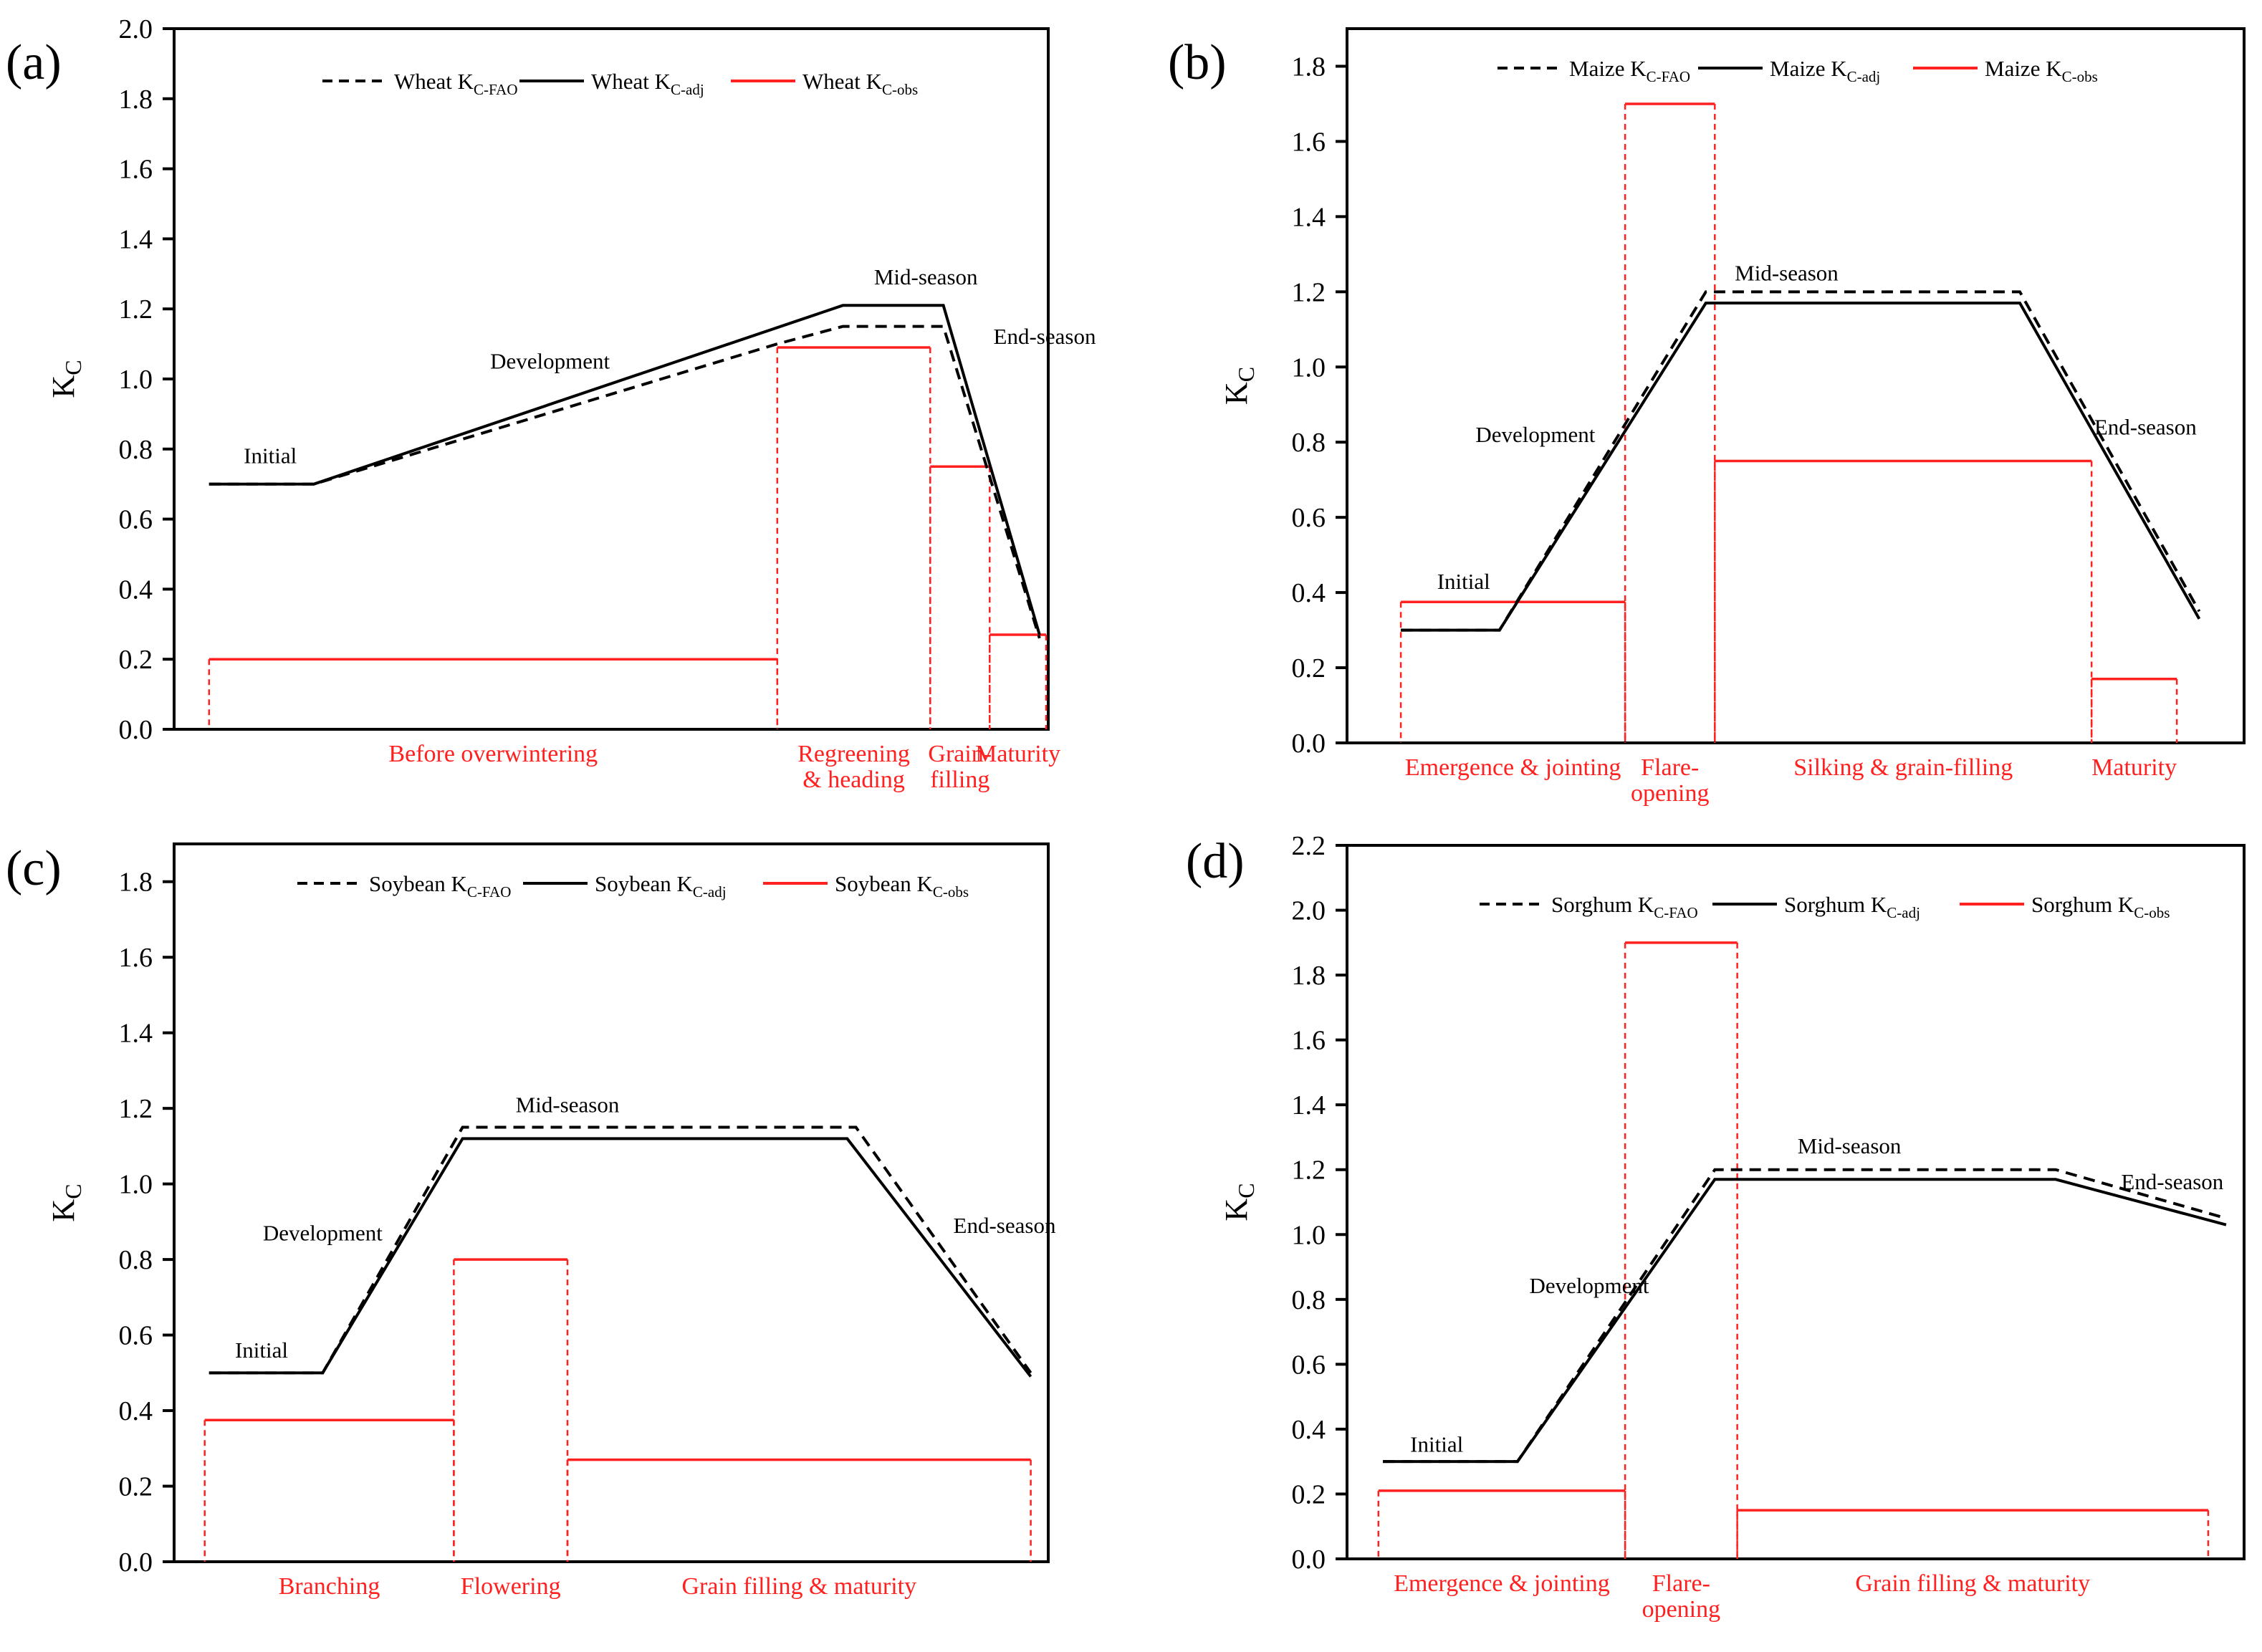 Image resolution: width=2262 pixels, height=1652 pixels. I want to click on legend-label-fao: Sorghum KC-FAO, so click(1625, 906).